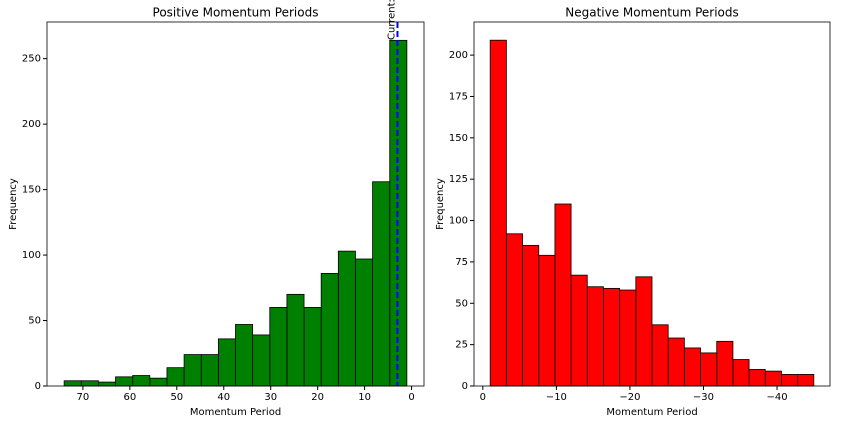 Image resolution: width=856 pixels, height=424 pixels. Describe the element at coordinates (83, 397) in the screenshot. I see `x-tick-label: 70` at that location.